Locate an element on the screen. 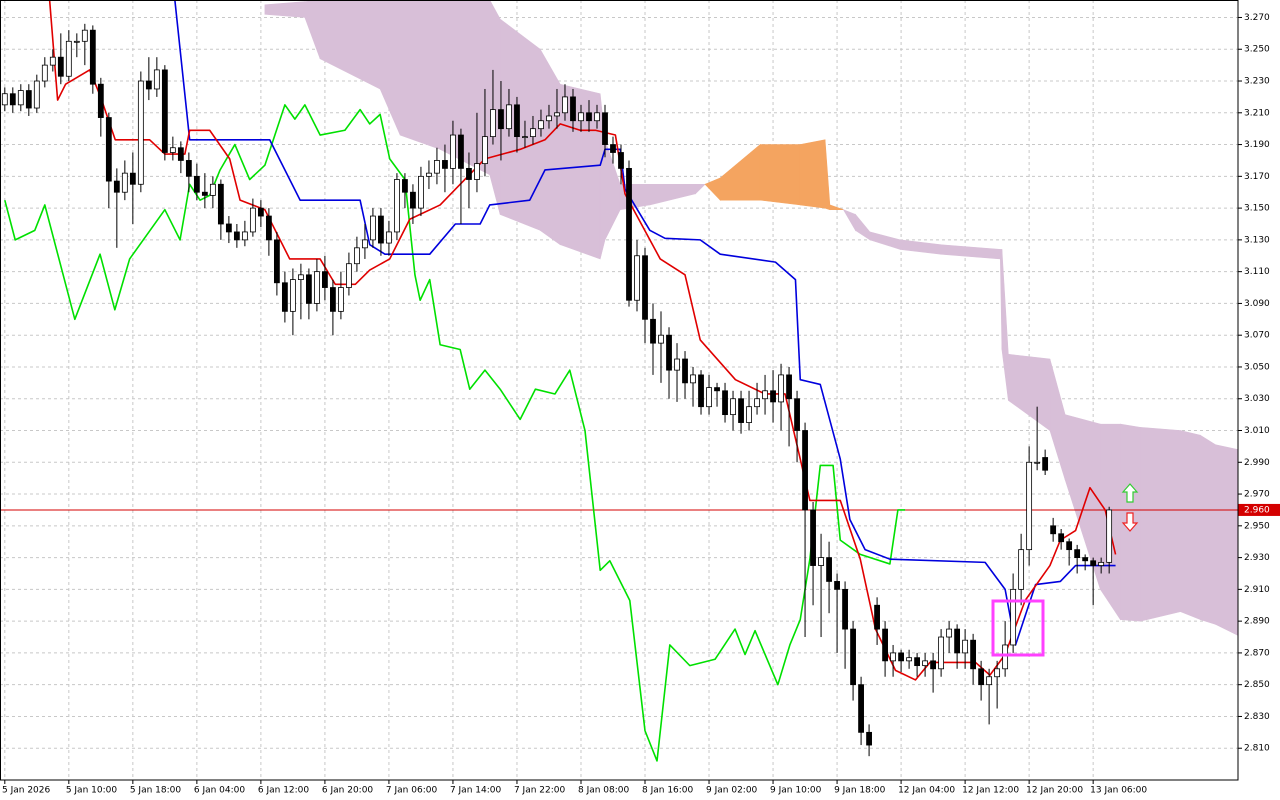 This screenshot has width=1280, height=800. price-label-box is located at coordinates (1259, 509).